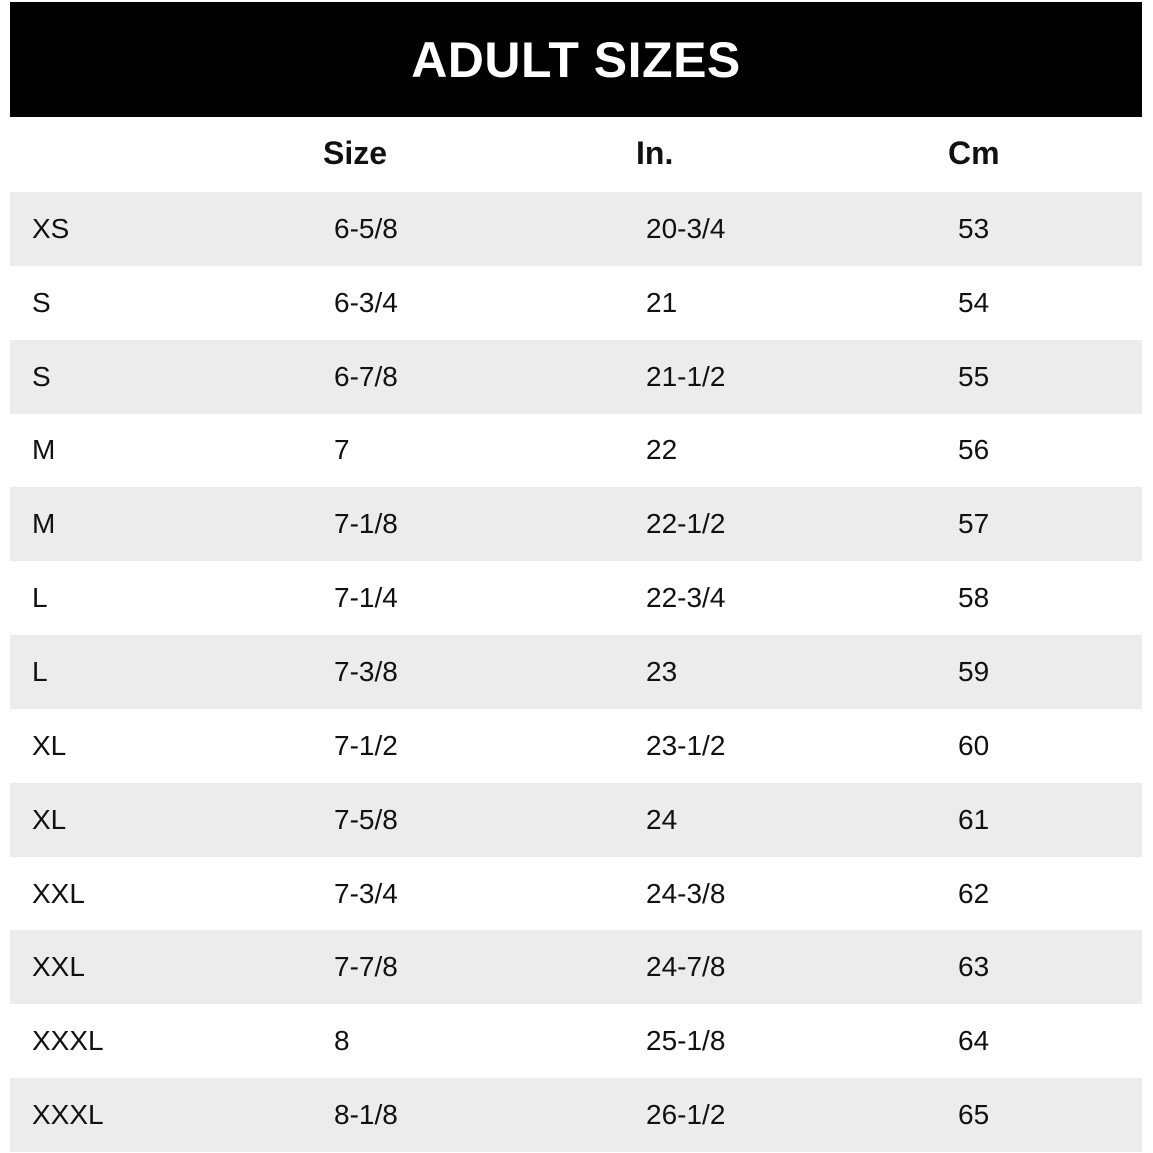 This screenshot has height=1153, width=1153. What do you see at coordinates (686, 745) in the screenshot?
I see `cell-inches: 23-1/2` at bounding box center [686, 745].